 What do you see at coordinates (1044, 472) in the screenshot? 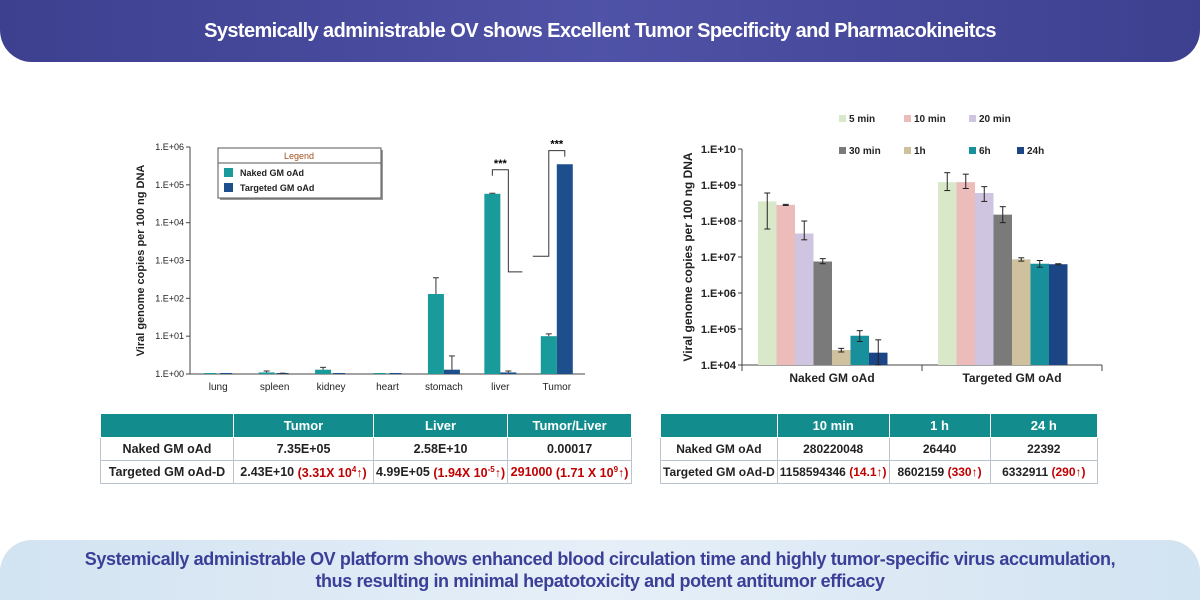
I see `table-cell: 6332911 (290↑)` at bounding box center [1044, 472].